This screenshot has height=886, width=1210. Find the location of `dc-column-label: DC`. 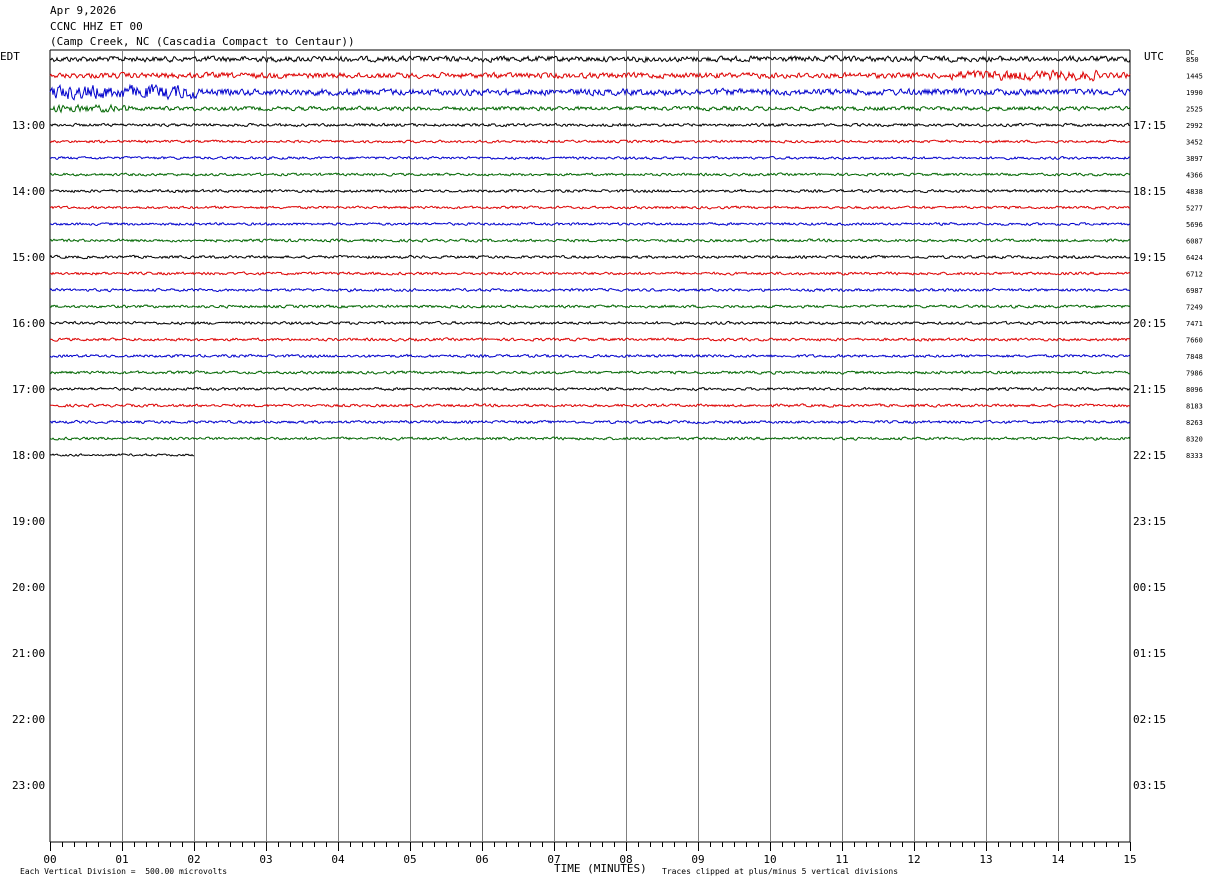

dc-column-label: DC is located at coordinates (1190, 53).